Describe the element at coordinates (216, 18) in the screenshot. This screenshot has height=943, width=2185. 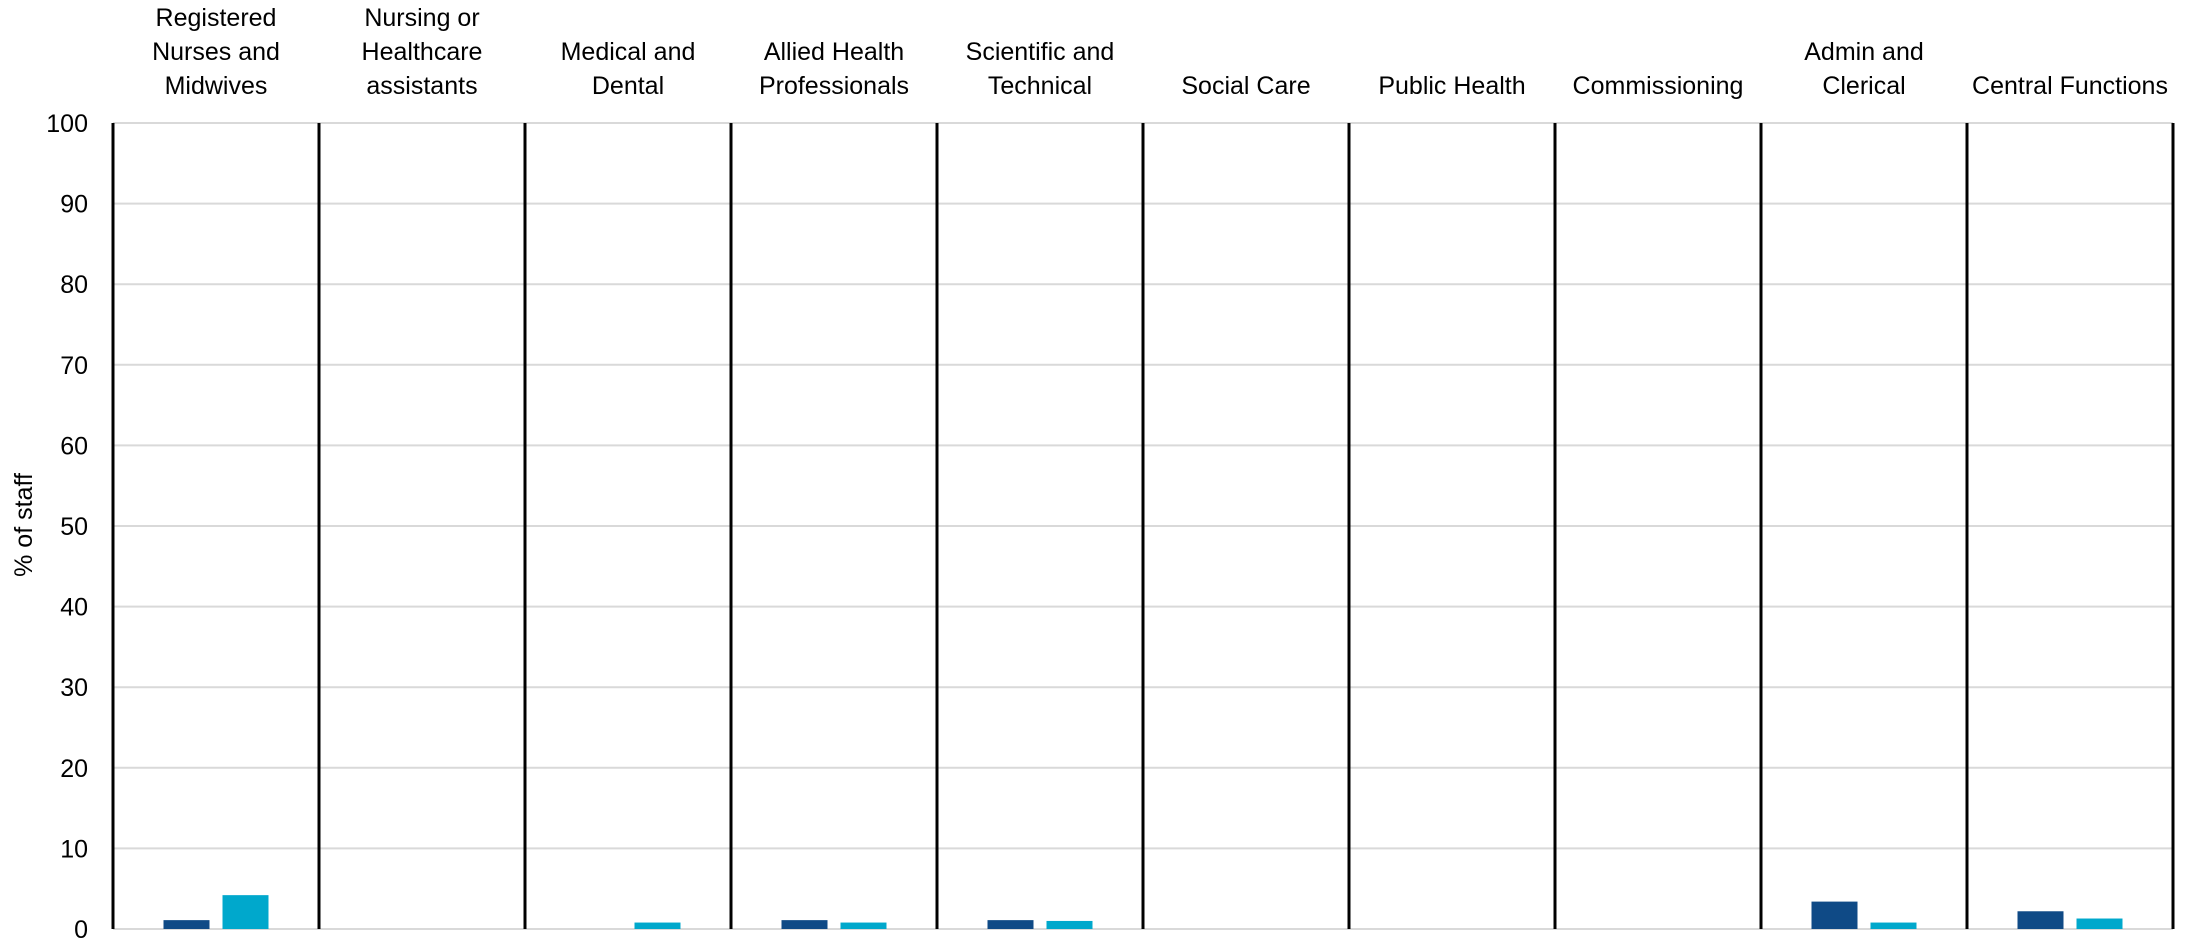
I see `category-label-line: Registered` at that location.